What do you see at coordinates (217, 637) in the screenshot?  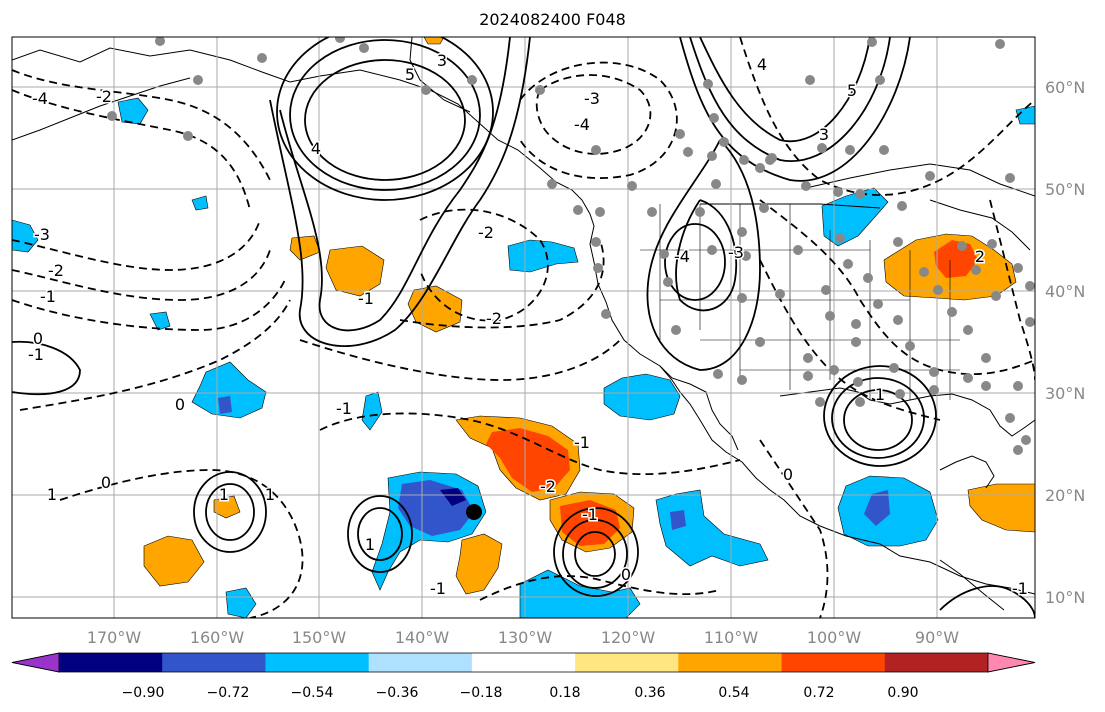 I see `lon-tick-label: 160°W` at bounding box center [217, 637].